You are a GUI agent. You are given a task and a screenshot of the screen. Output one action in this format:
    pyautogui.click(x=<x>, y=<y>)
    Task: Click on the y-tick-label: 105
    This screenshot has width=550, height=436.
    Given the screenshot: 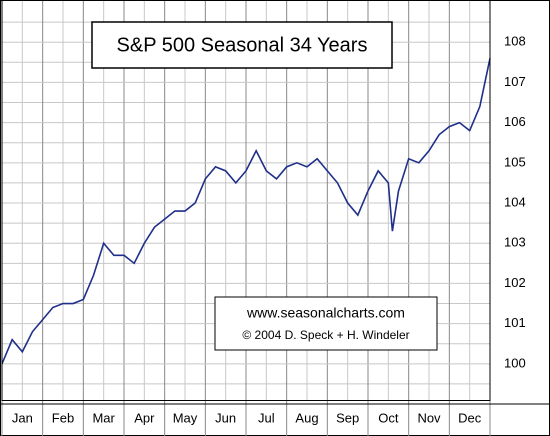 What is the action you would take?
    pyautogui.click(x=515, y=161)
    